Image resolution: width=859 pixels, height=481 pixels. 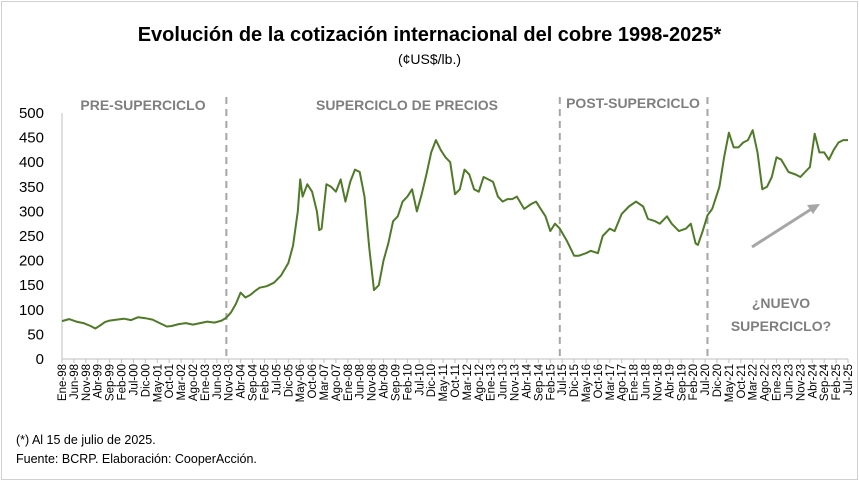 I want to click on x-tick-label: May-06, so click(x=301, y=383).